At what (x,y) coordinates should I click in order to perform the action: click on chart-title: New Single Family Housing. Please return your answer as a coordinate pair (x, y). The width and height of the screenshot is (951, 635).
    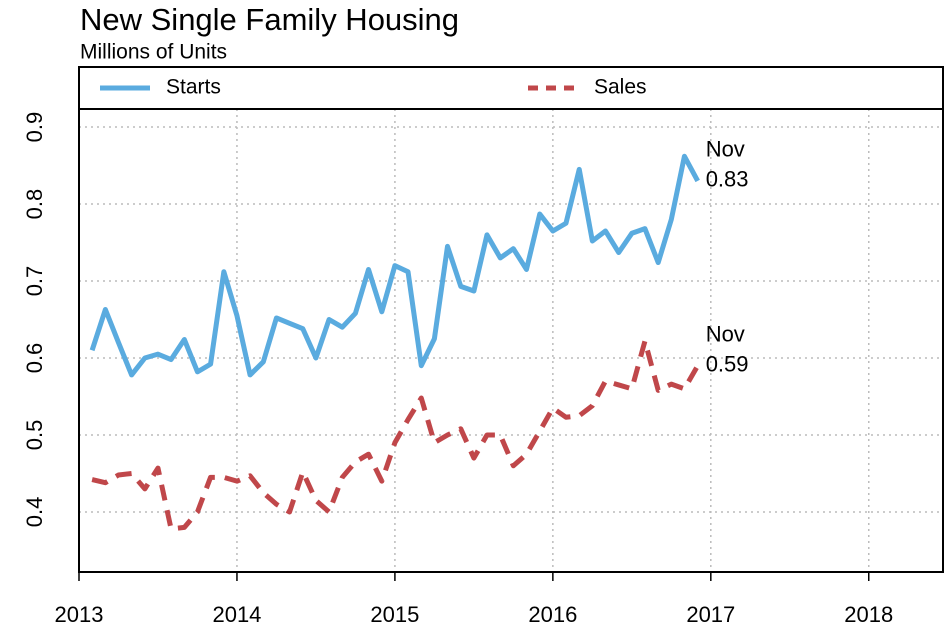
    Looking at the image, I should click on (269, 19).